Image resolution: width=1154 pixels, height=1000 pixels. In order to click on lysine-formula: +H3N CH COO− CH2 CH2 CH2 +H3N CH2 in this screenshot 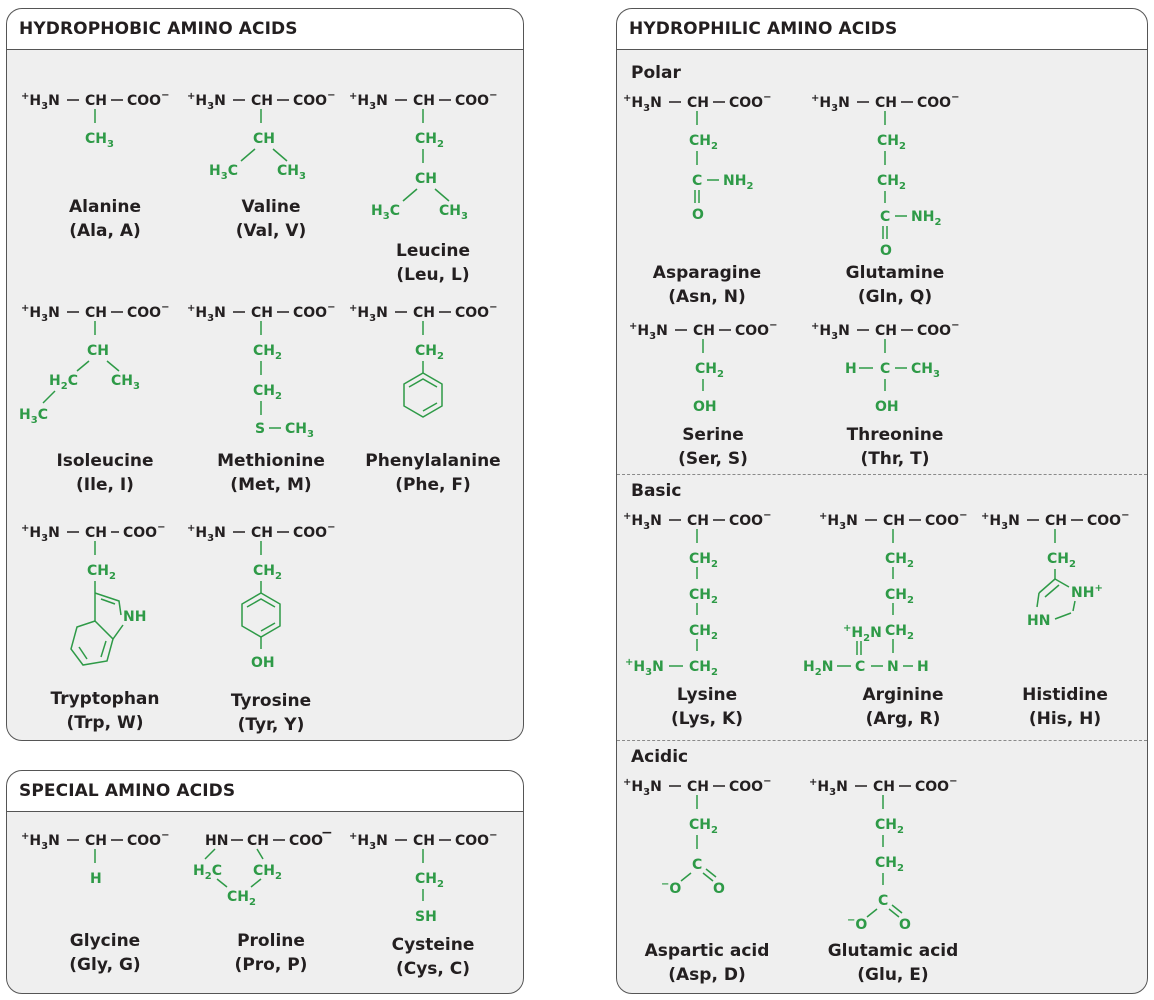, I will do `click(697, 594)`.